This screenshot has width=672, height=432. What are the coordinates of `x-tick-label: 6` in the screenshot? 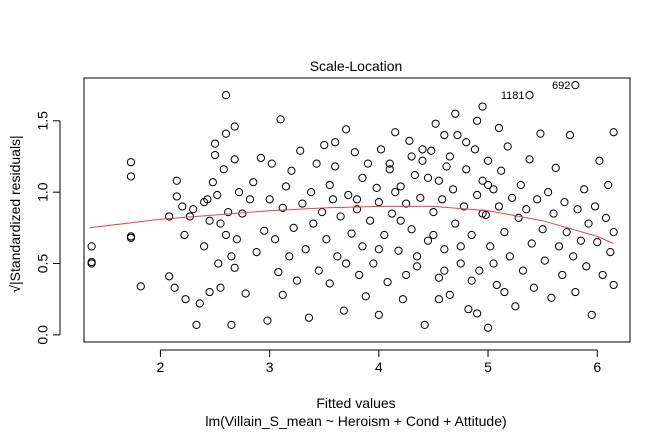 It's located at (597, 367).